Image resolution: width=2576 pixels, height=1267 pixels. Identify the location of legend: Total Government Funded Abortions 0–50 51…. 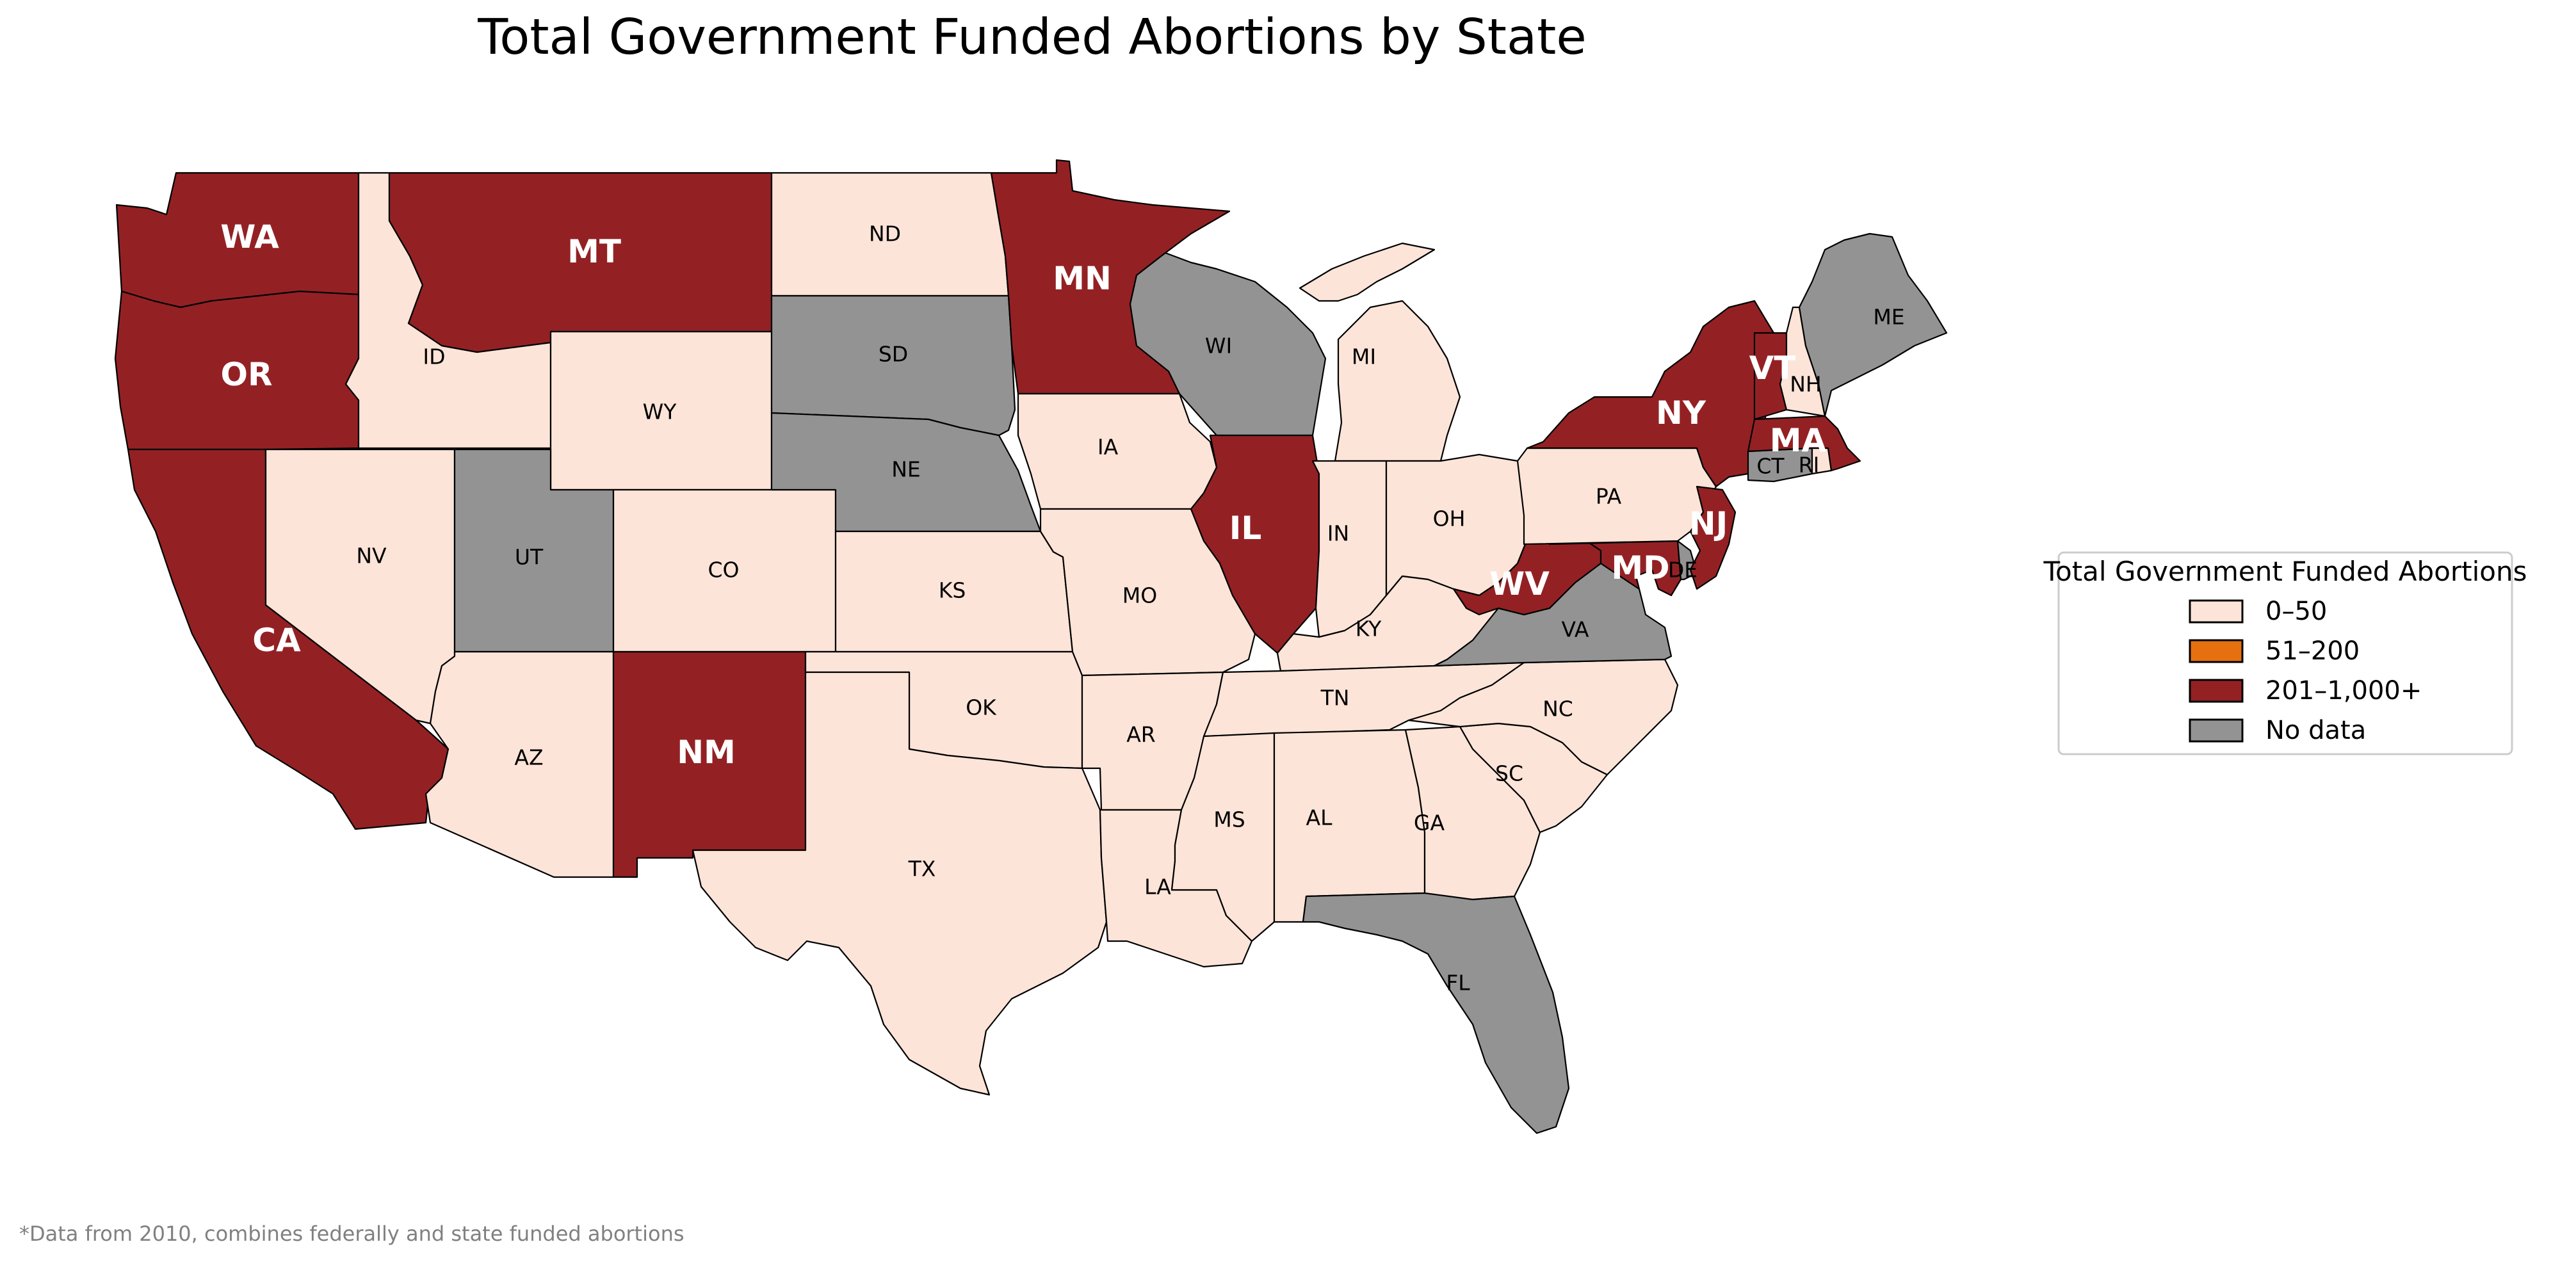
(2285, 653).